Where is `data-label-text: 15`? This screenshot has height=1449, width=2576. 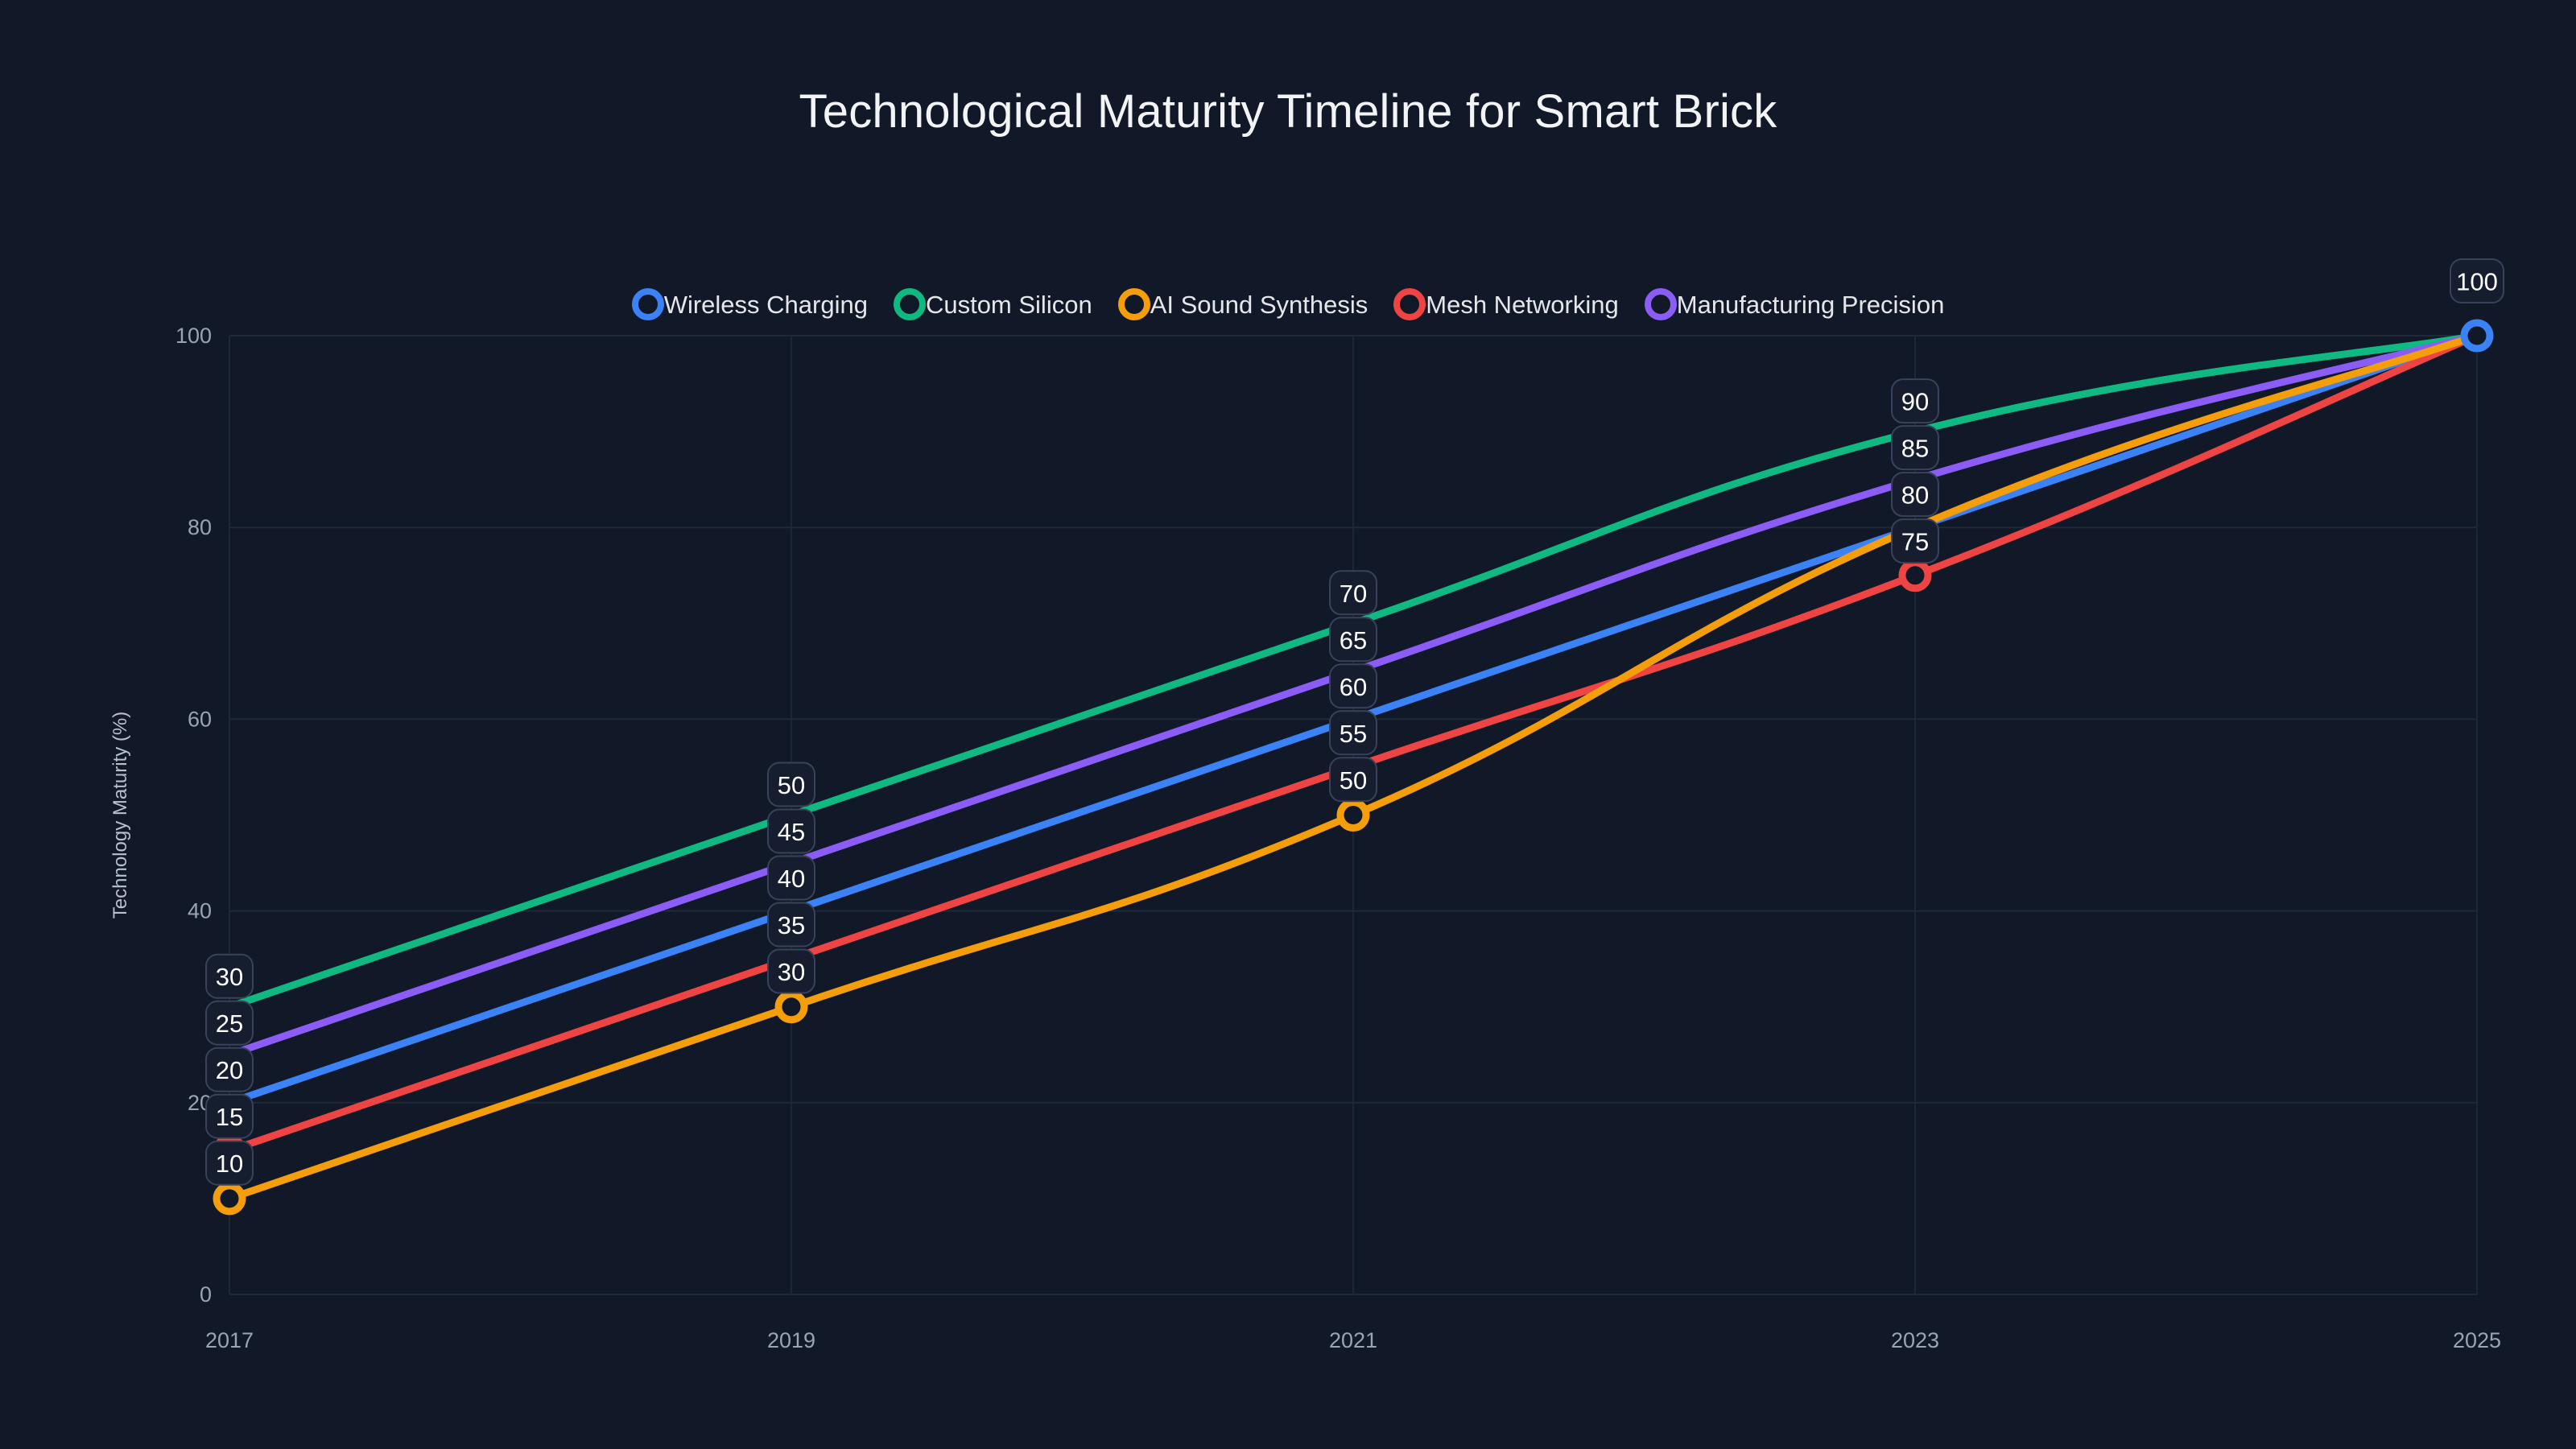
data-label-text: 15 is located at coordinates (229, 1117).